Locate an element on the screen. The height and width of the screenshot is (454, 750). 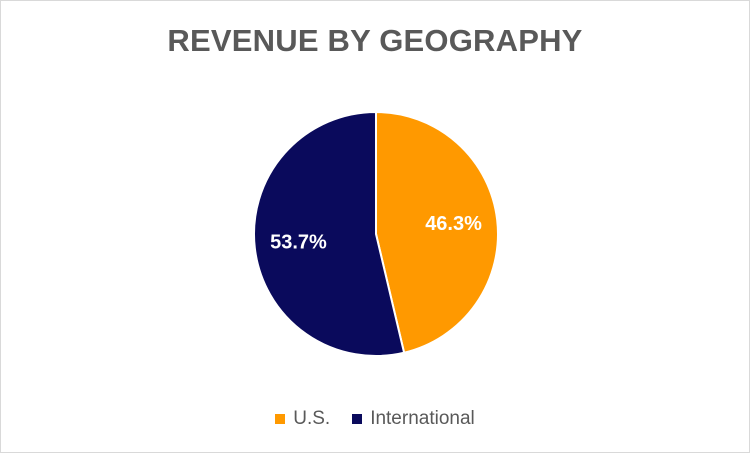
pie-label-us: 46.3% is located at coordinates (453, 224).